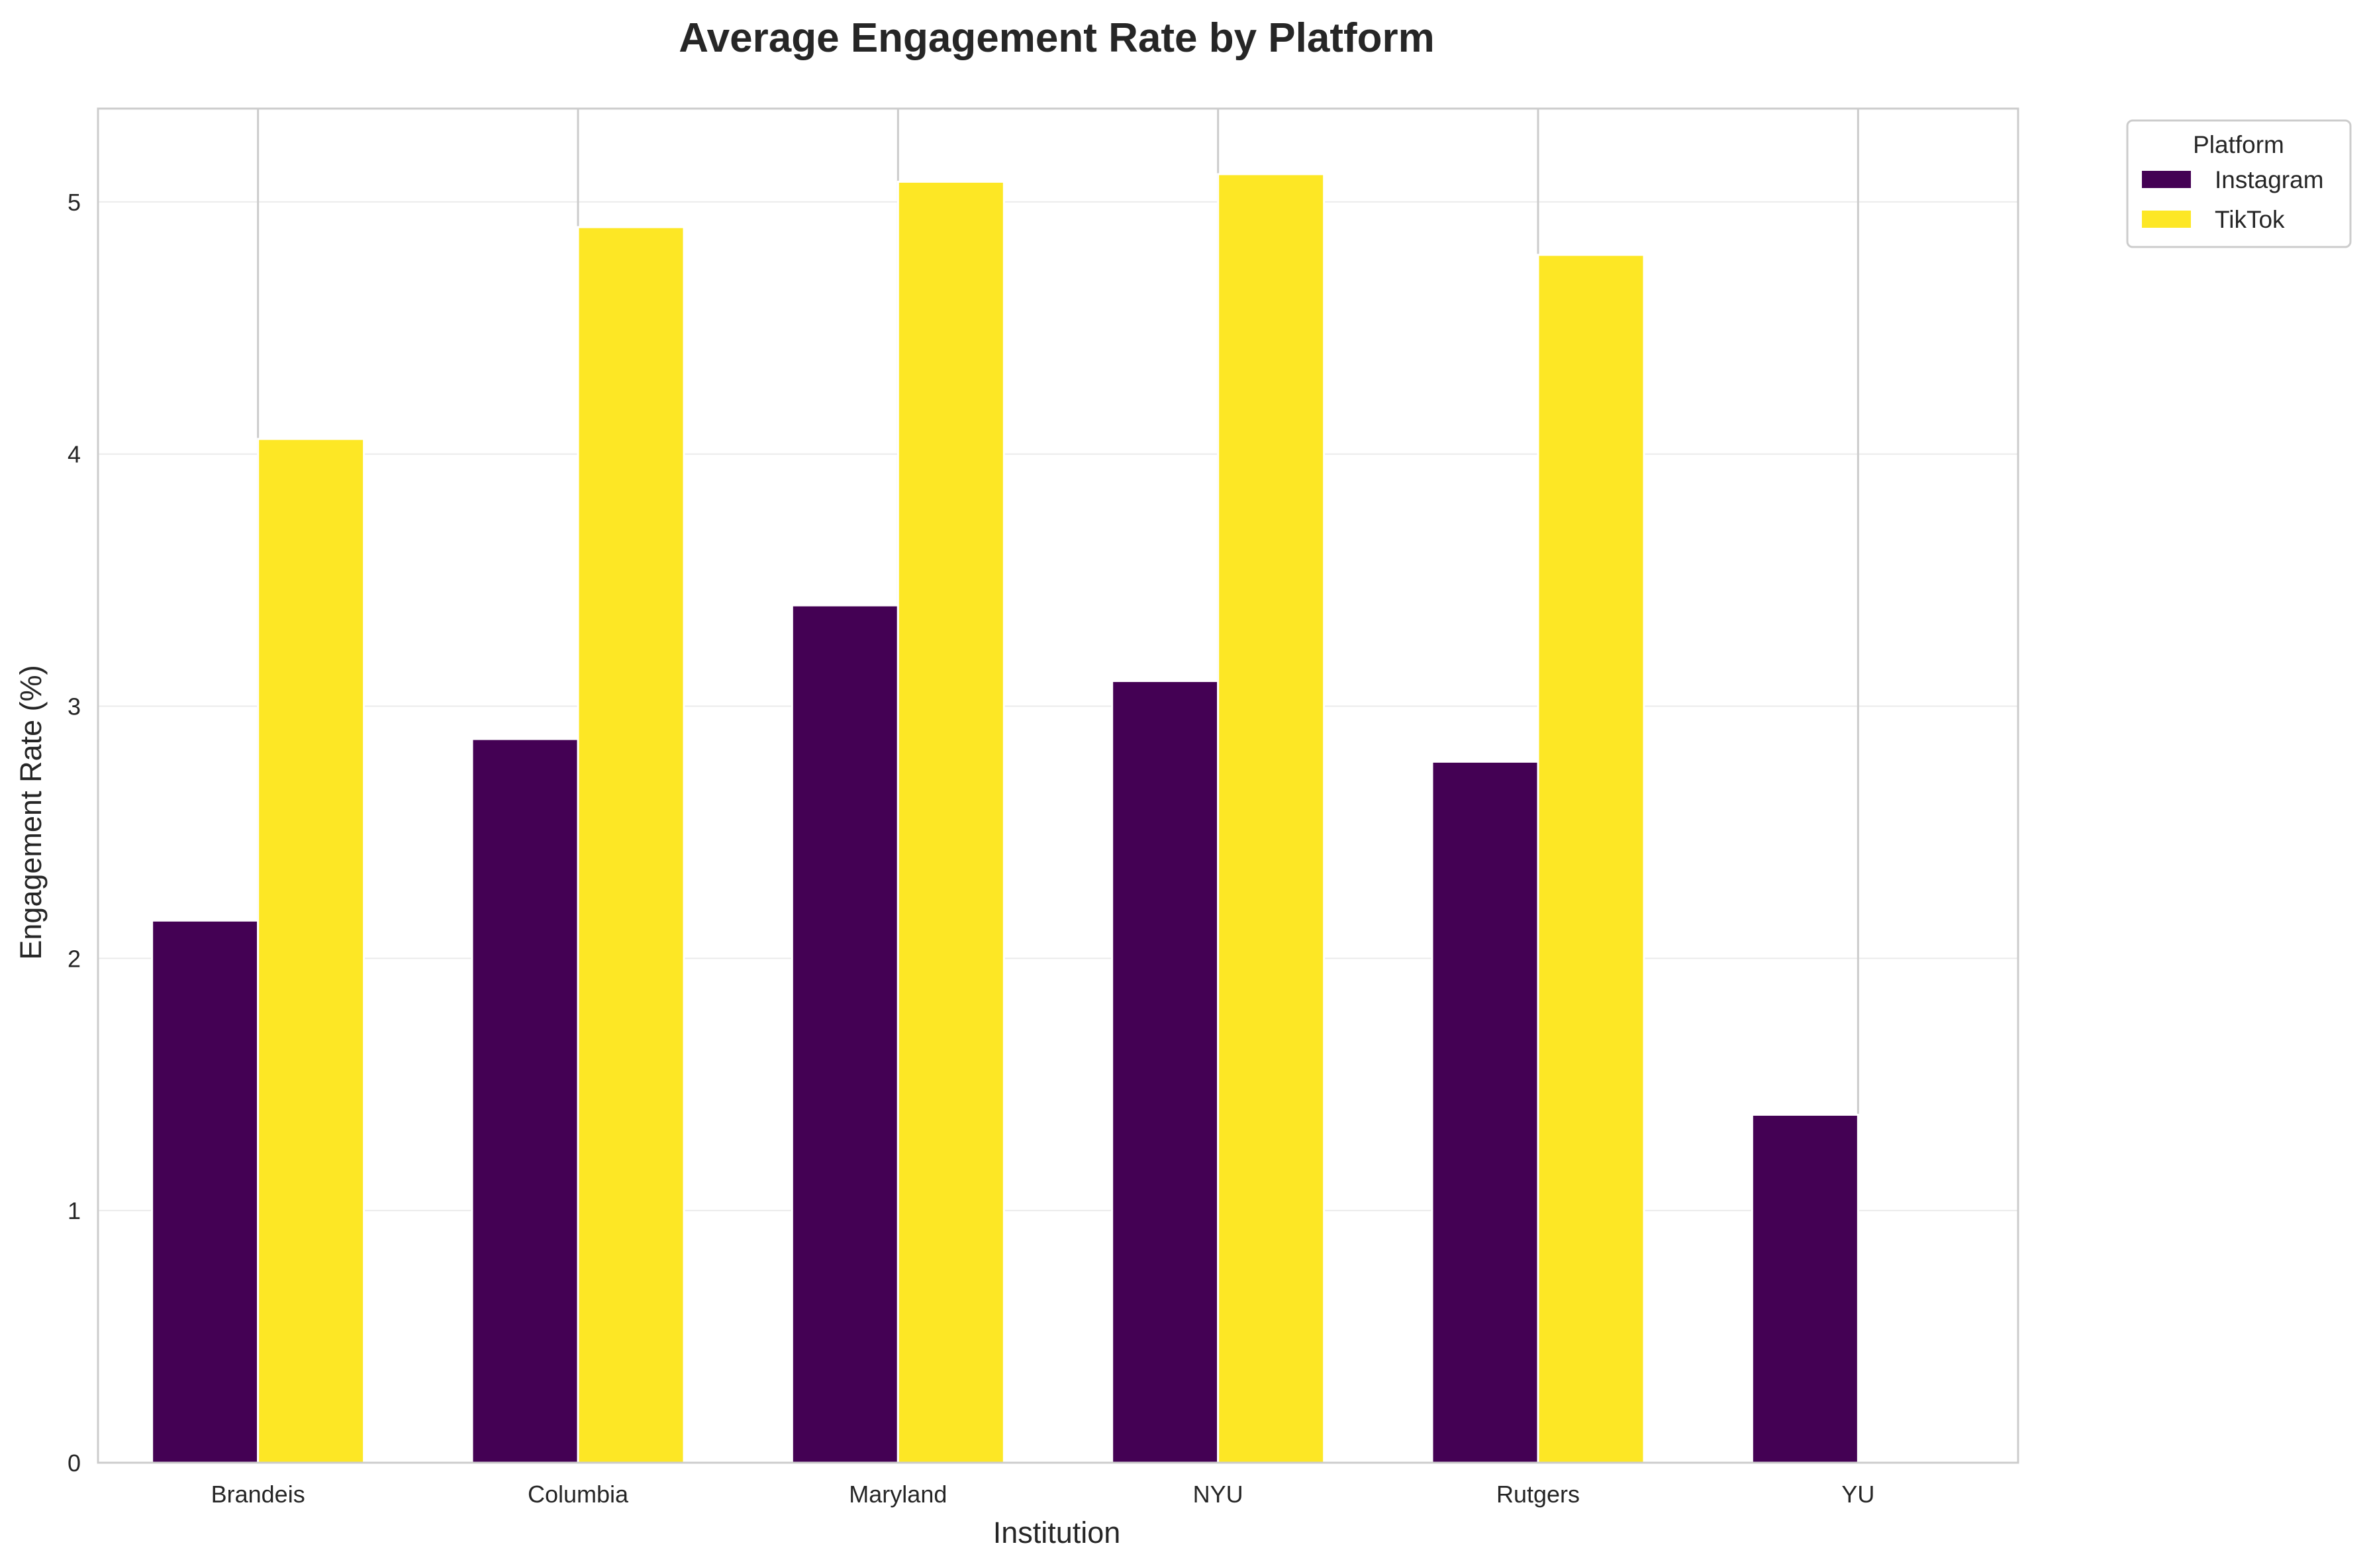 This screenshot has height=1568, width=2369. What do you see at coordinates (845, 1034) in the screenshot?
I see `bar-instagram-maryland` at bounding box center [845, 1034].